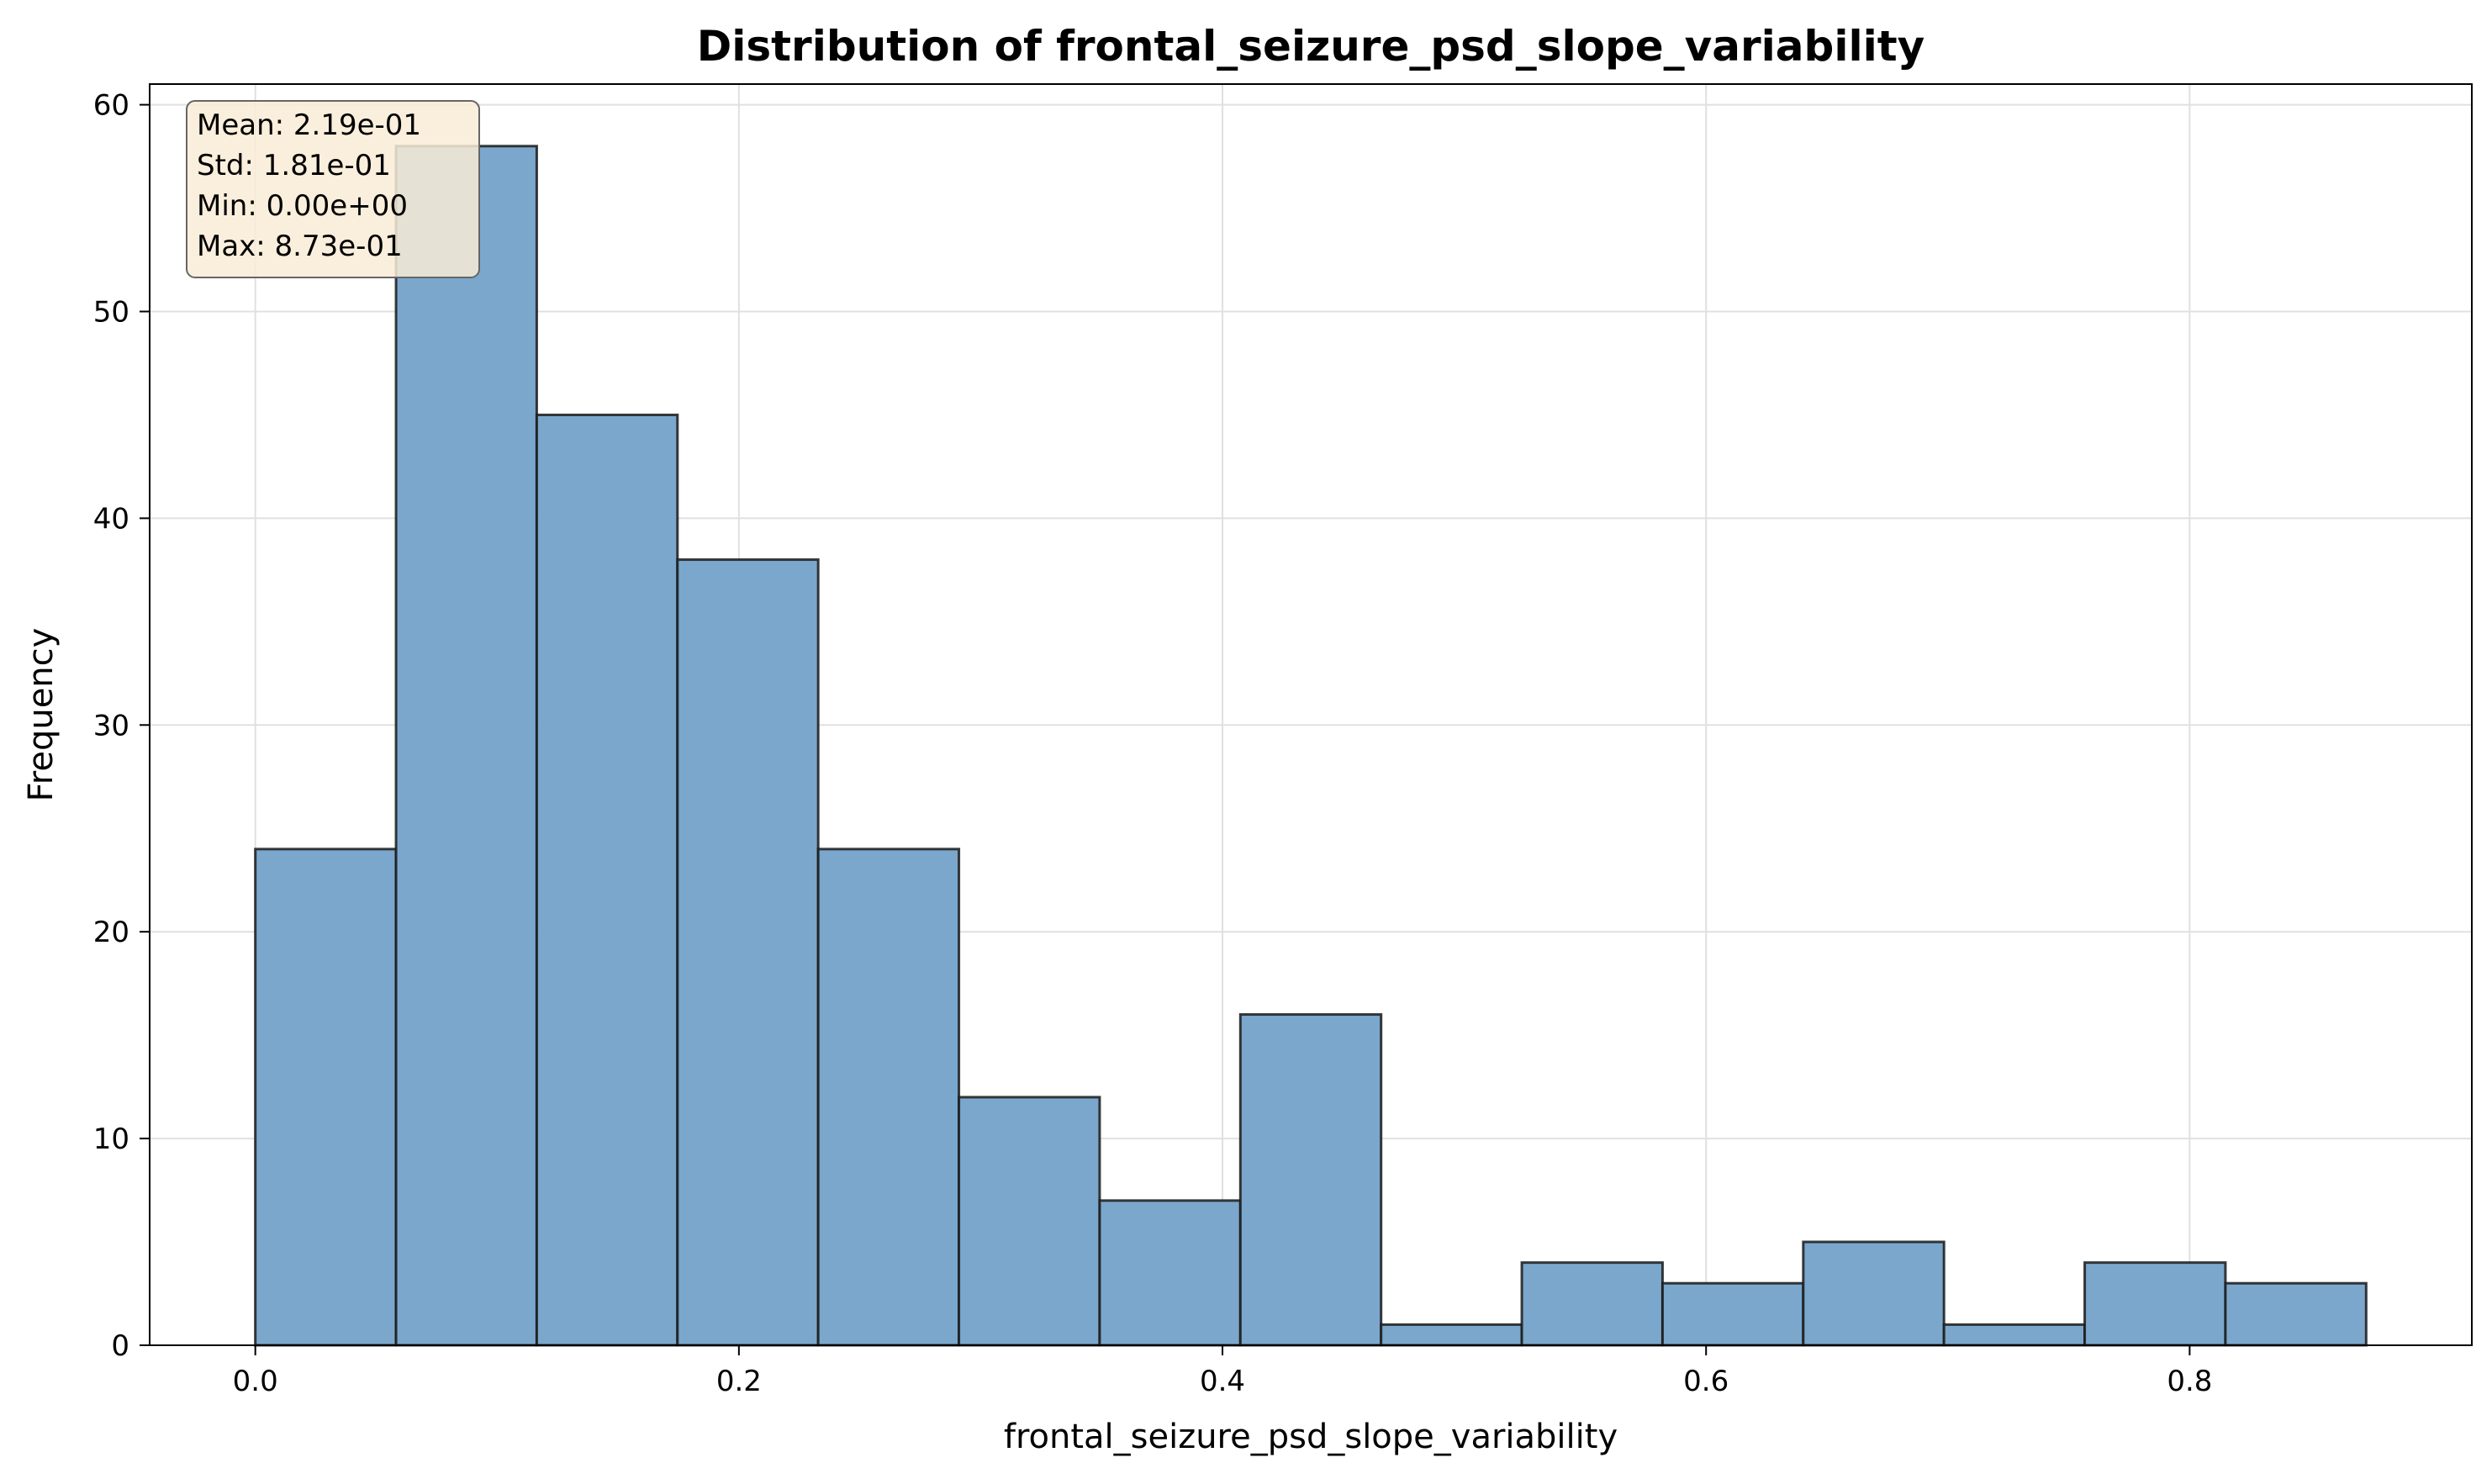 The image size is (2492, 1484). Describe the element at coordinates (1706, 1381) in the screenshot. I see `x-tick-label: 0.6` at that location.